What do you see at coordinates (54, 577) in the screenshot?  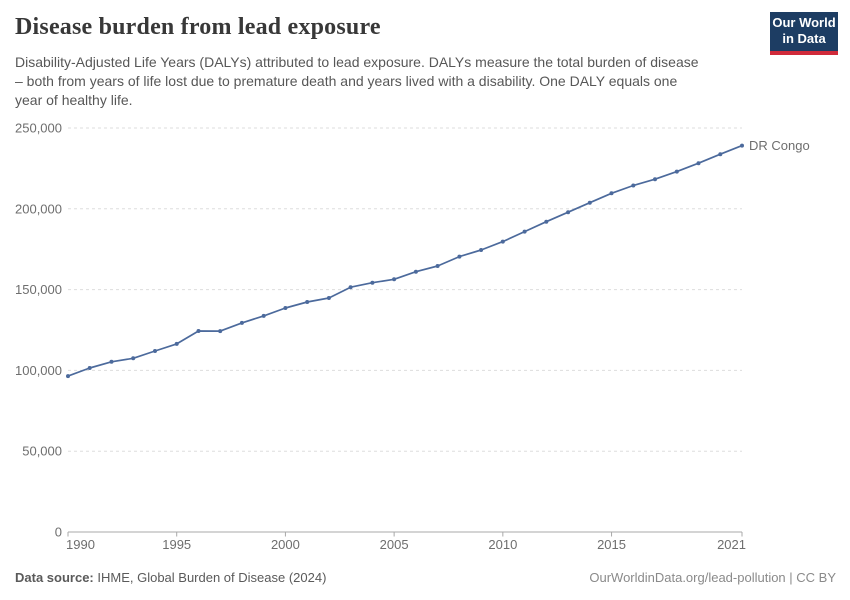 I see `data-source-label: Data source:` at bounding box center [54, 577].